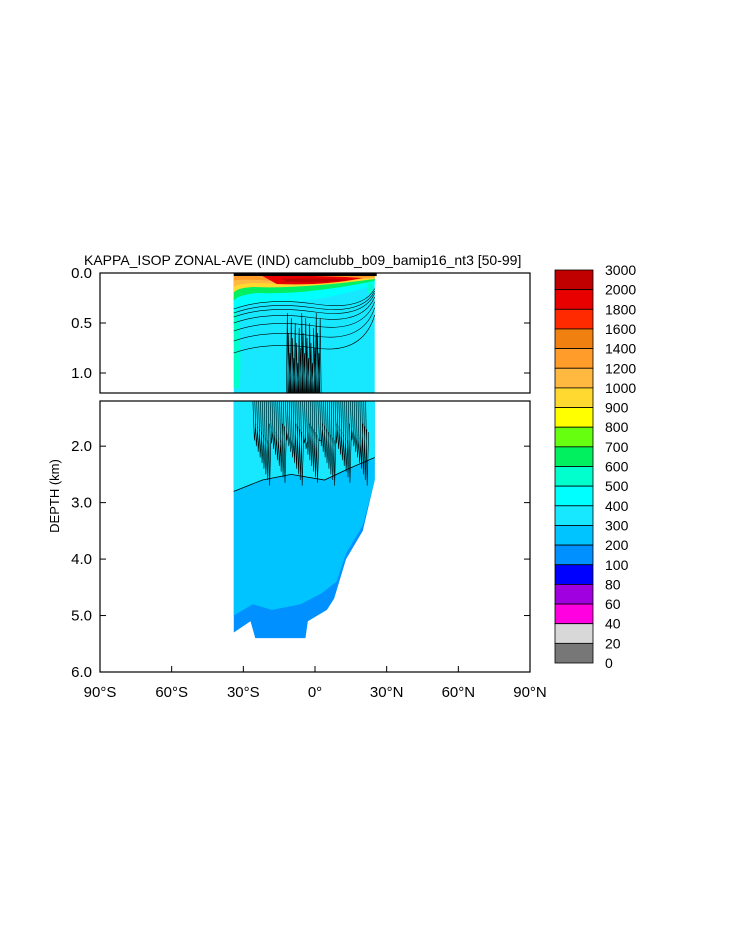  What do you see at coordinates (243, 692) in the screenshot?
I see `x-tick-label: 30°S` at bounding box center [243, 692].